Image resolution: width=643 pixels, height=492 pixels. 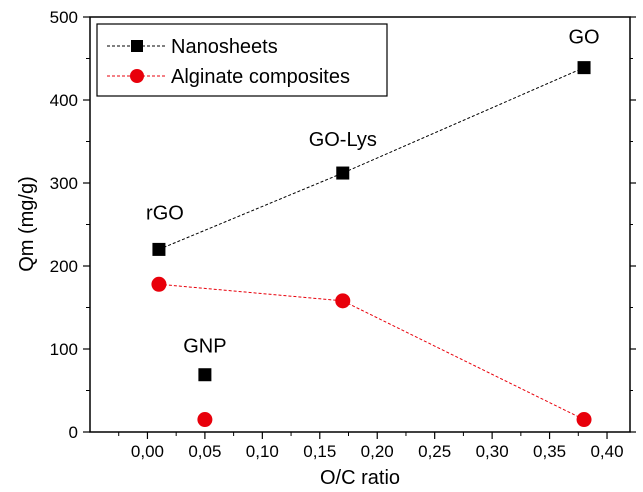 I want to click on x-tick-label: 0,05, so click(x=204, y=451).